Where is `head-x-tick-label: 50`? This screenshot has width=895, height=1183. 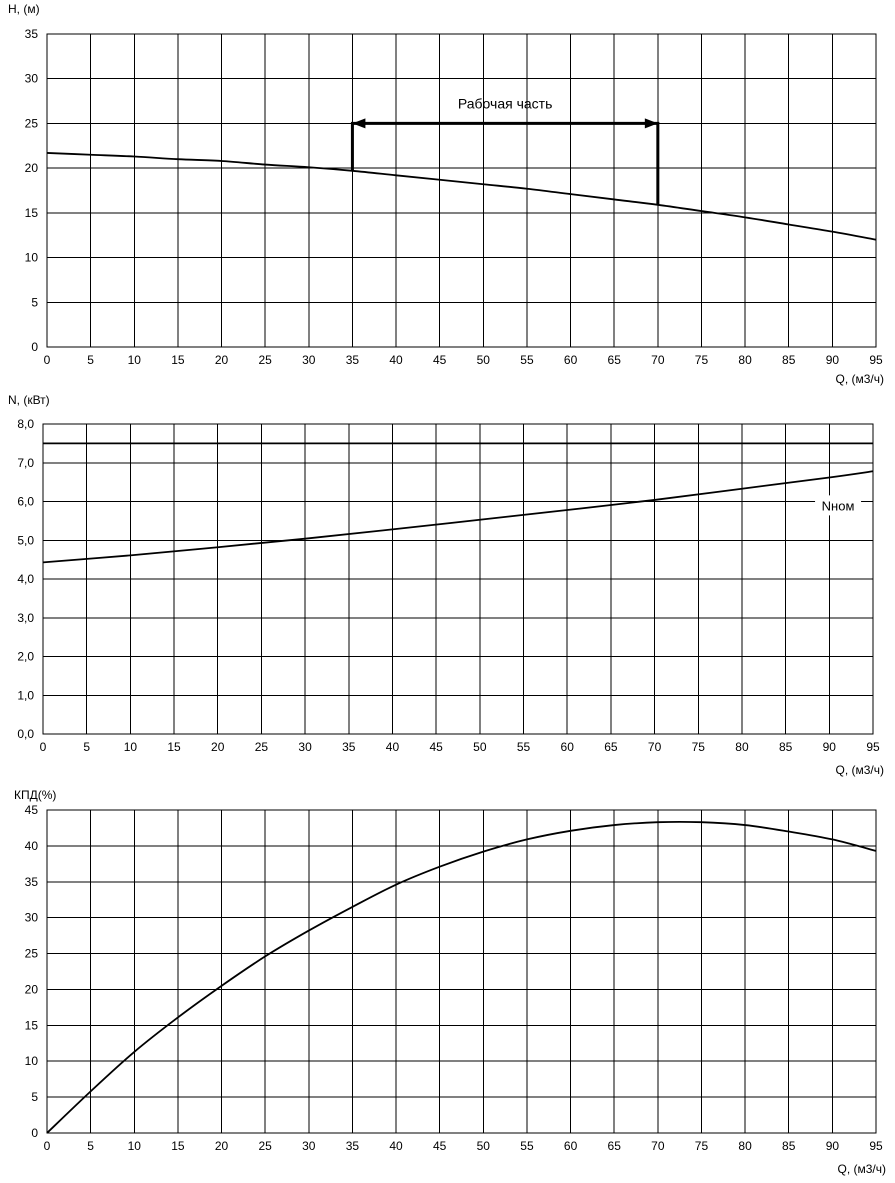
head-x-tick-label: 50 is located at coordinates (484, 360).